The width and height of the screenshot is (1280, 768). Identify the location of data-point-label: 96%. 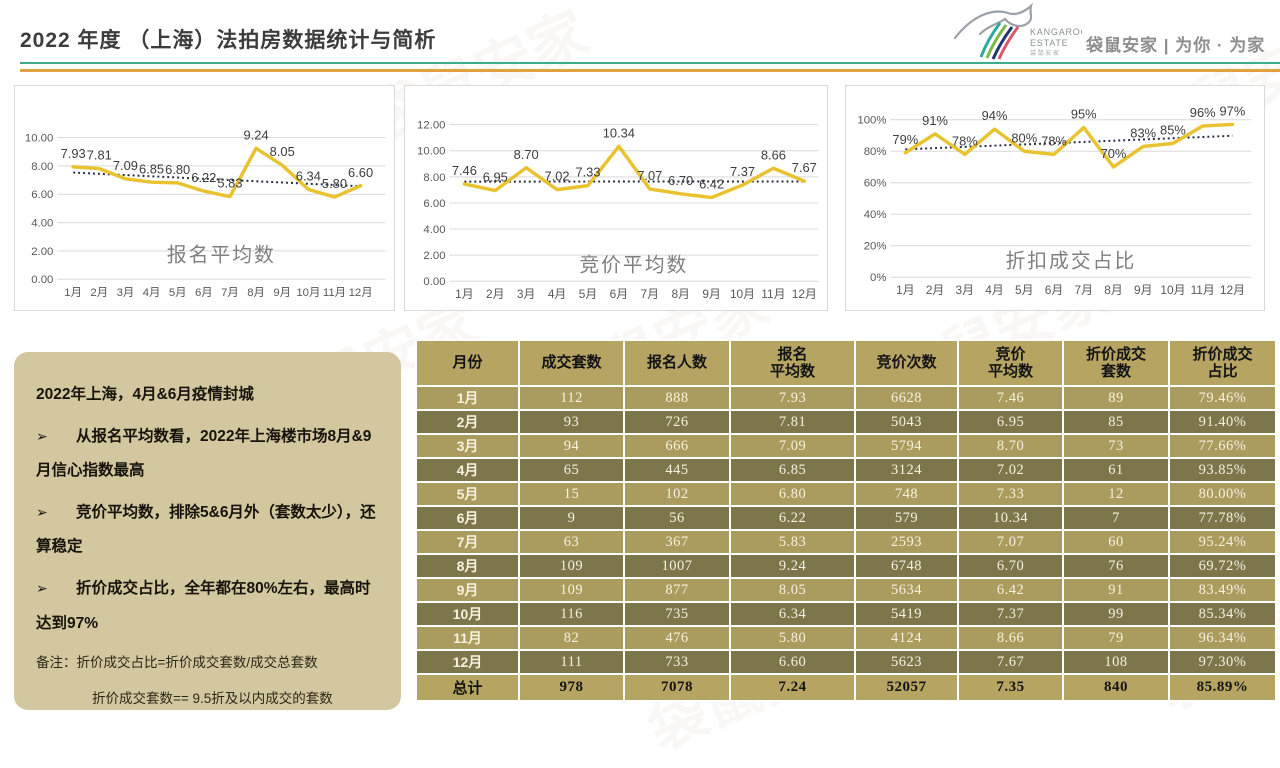
(1203, 112).